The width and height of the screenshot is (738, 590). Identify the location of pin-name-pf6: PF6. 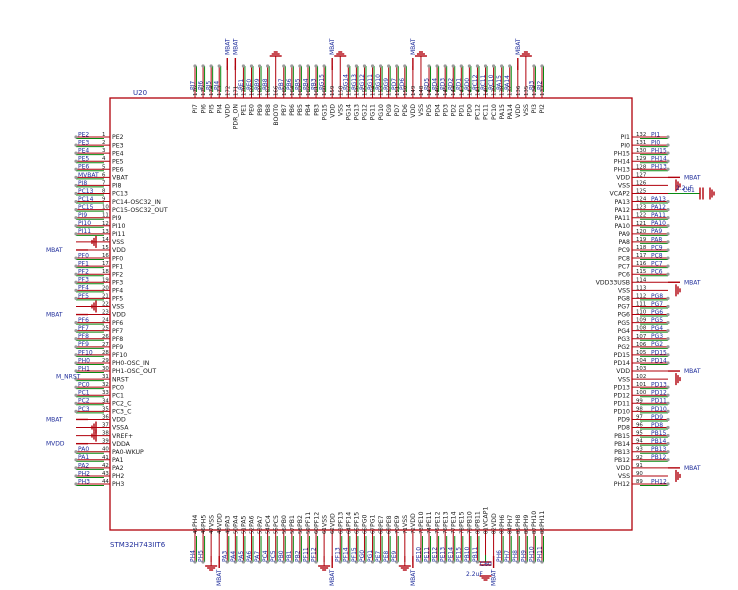
(117, 323).